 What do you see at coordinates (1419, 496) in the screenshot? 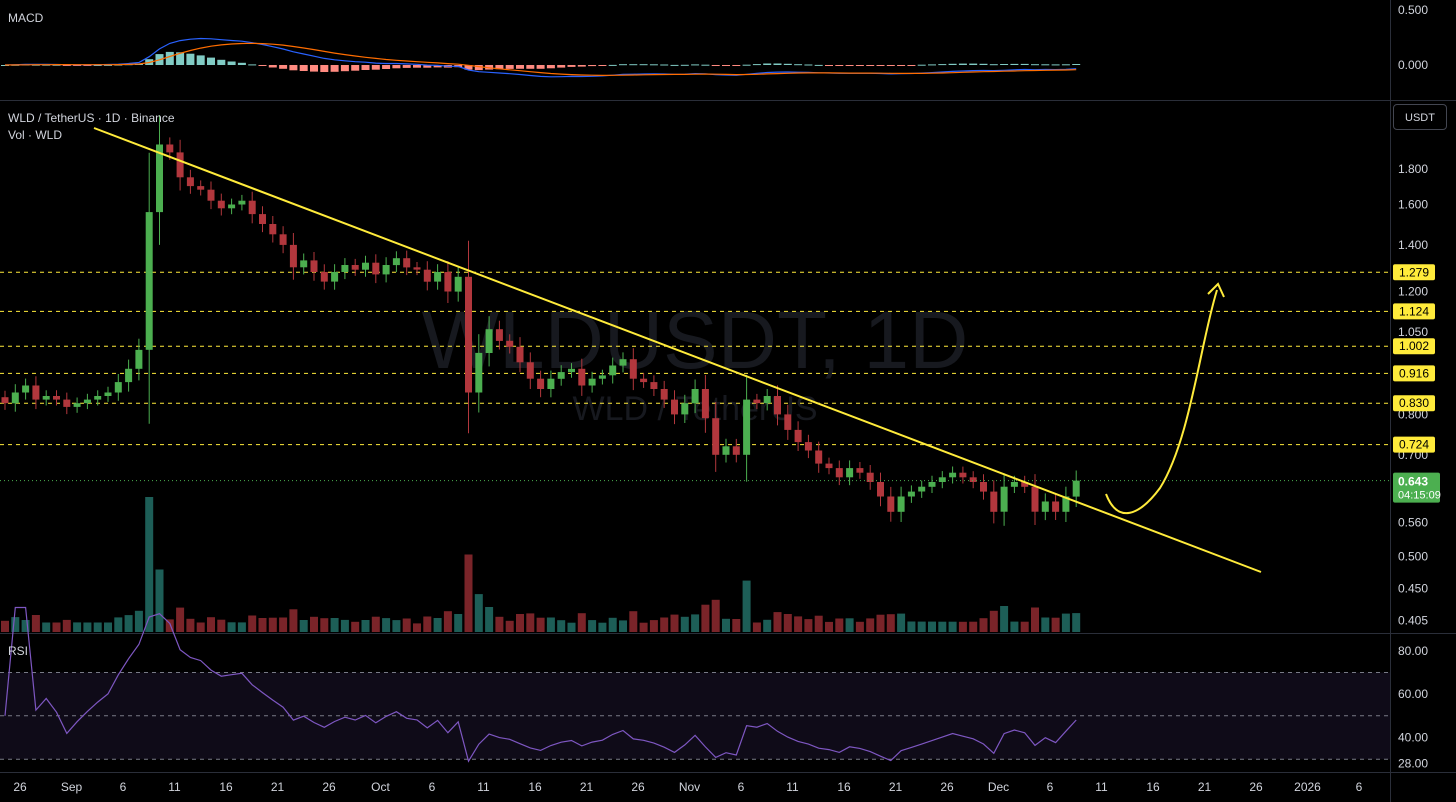
I see `bar-countdown: 04:15:09` at bounding box center [1419, 496].